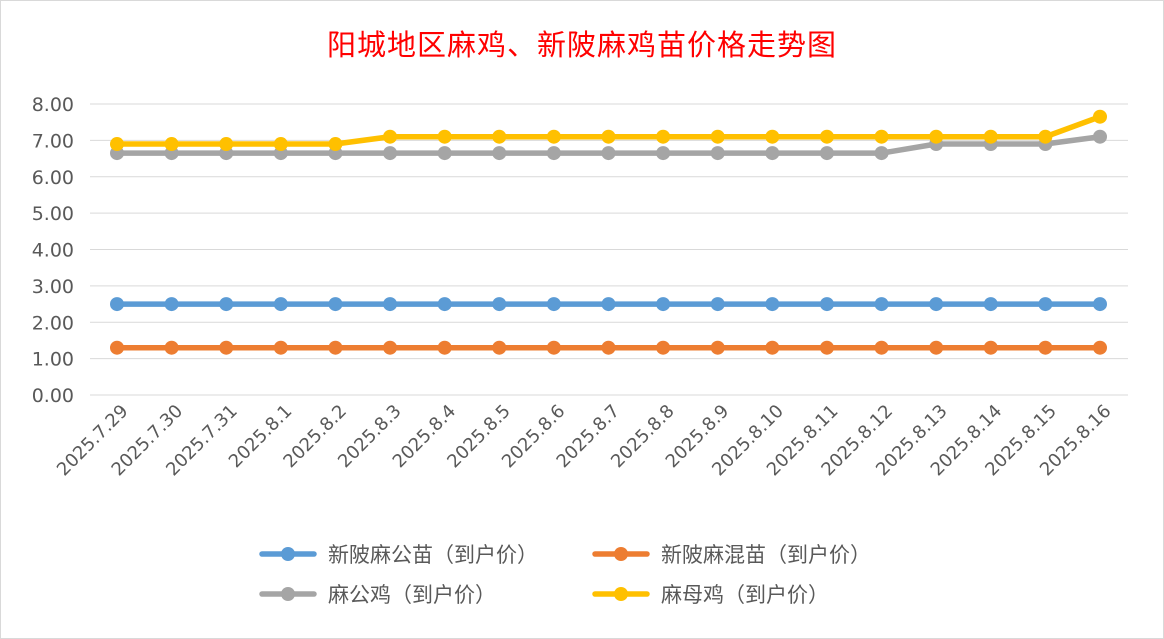 The height and width of the screenshot is (639, 1164). I want to click on y-tick-label: 5.00, so click(53, 214).